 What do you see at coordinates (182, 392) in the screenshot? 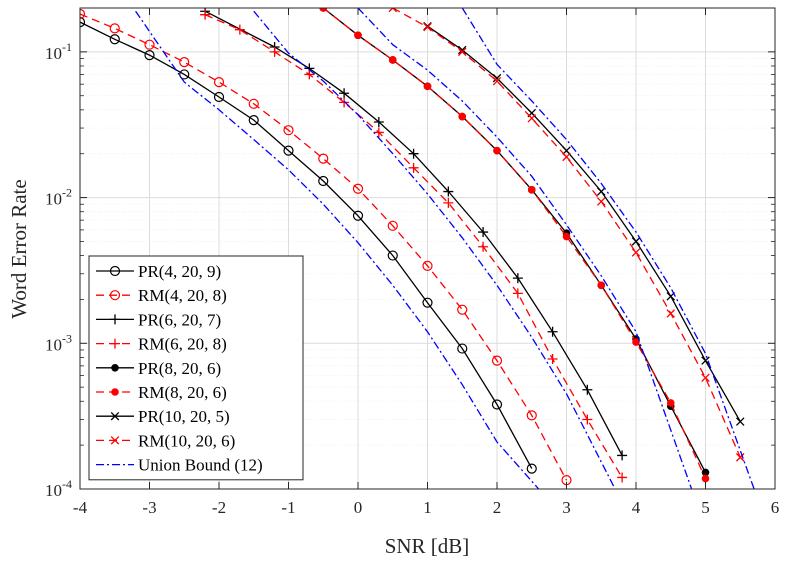
I see `legend-label: RM(8, 20, 6)` at bounding box center [182, 392].